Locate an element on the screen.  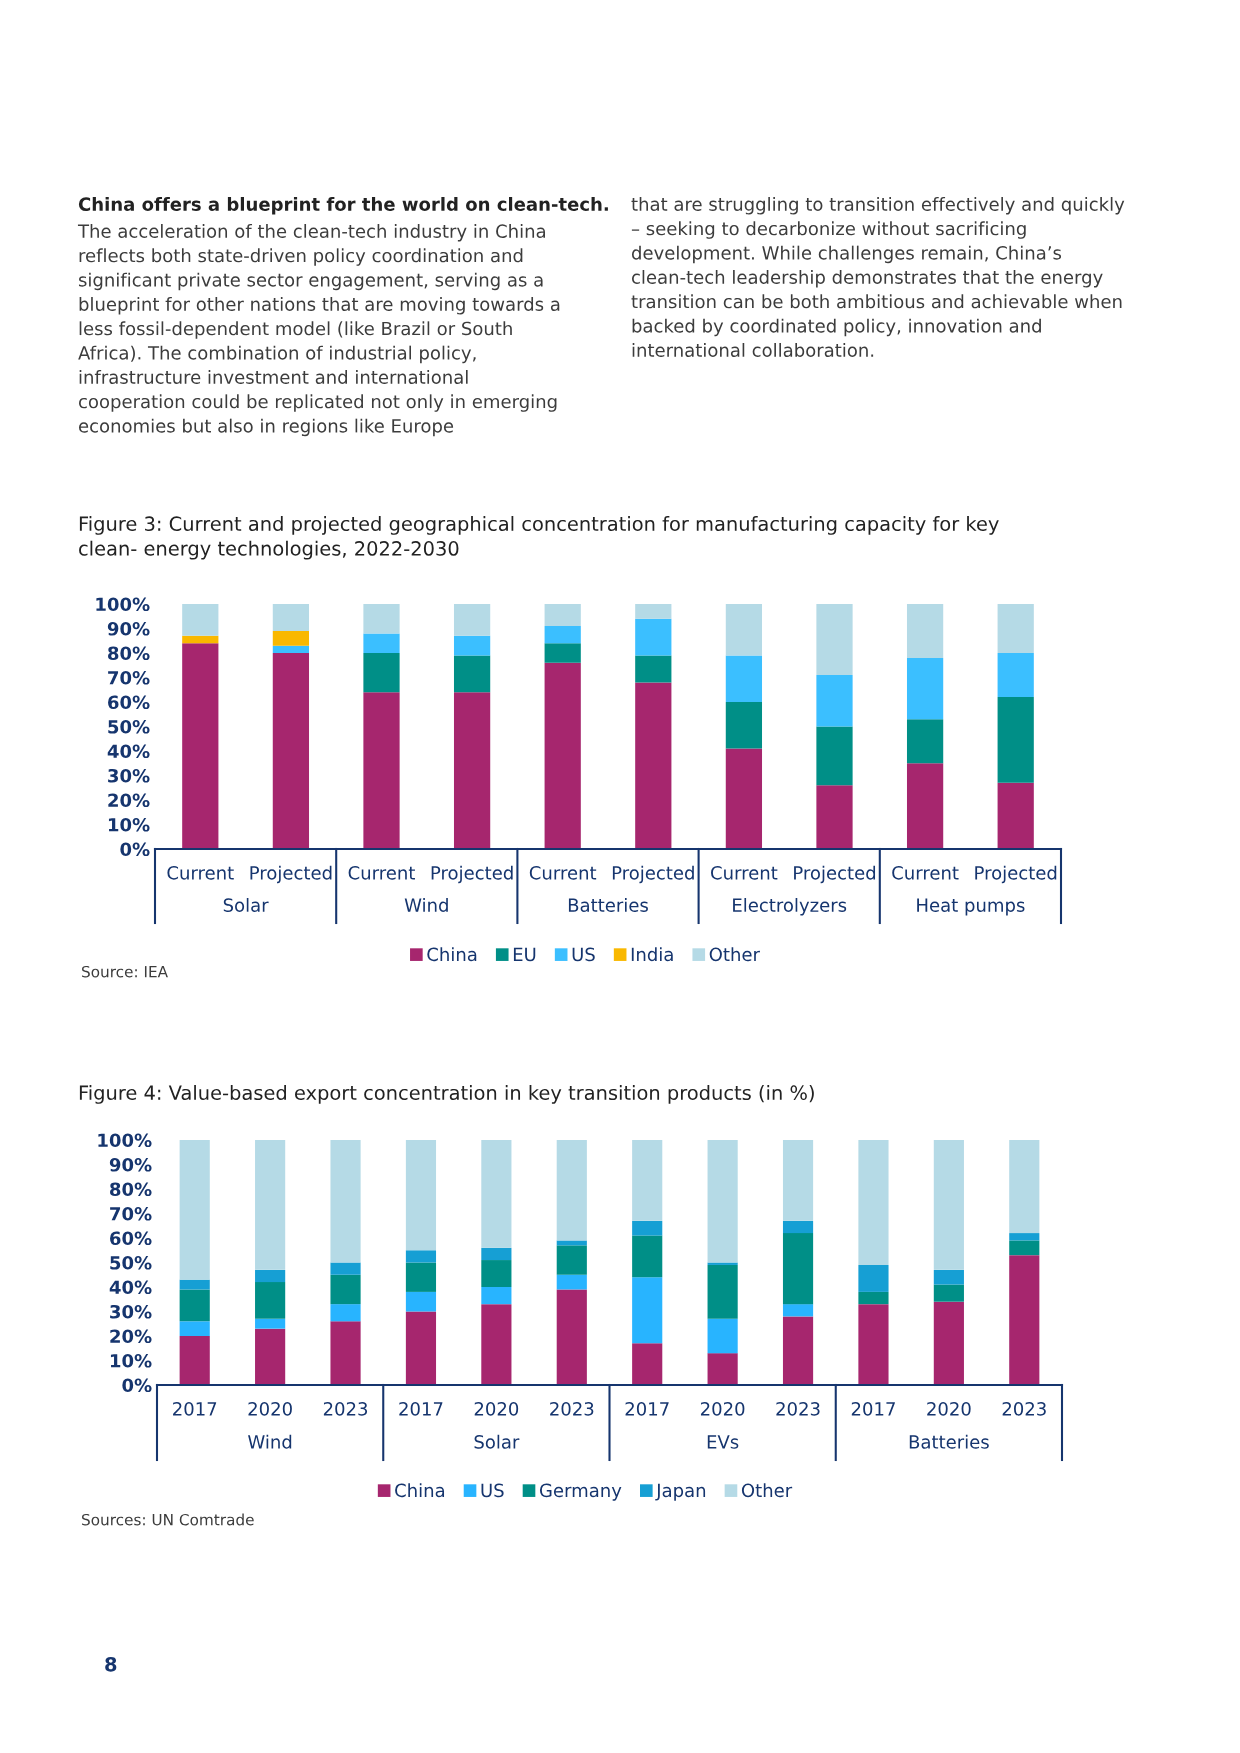
y-tick-label: 100% is located at coordinates (125, 1140).